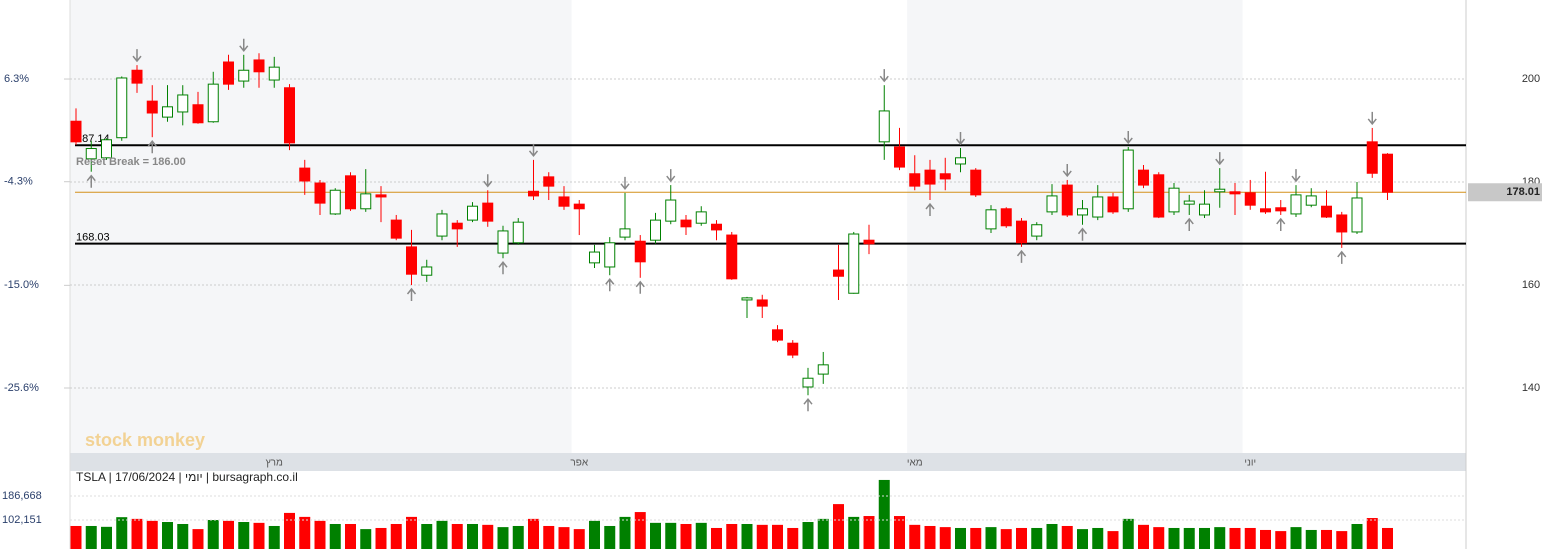 The width and height of the screenshot is (1542, 549). I want to click on volume-tick-label: 186,668, so click(22, 496).